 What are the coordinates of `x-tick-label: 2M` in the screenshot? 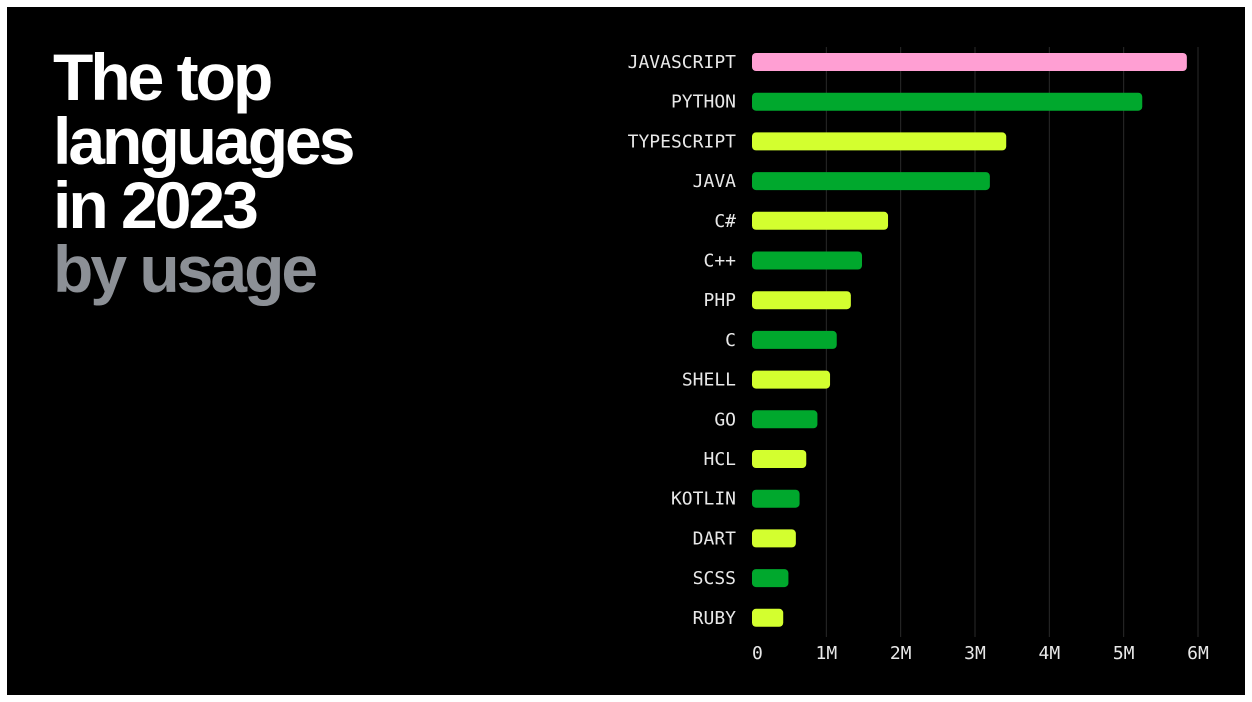 It's located at (901, 653).